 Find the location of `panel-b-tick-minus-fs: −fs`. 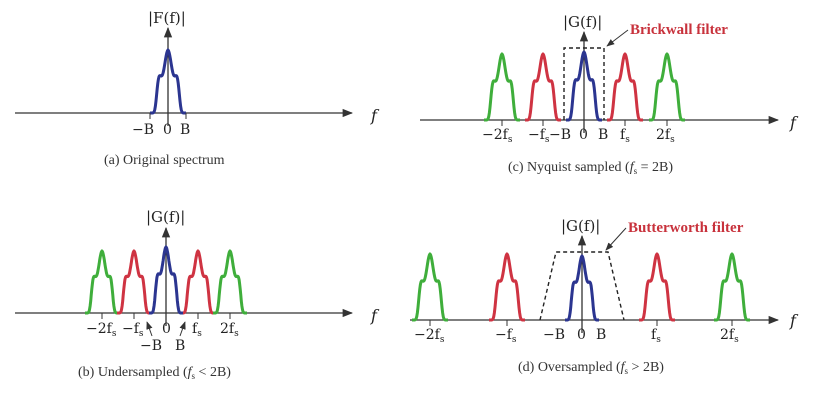

panel-b-tick-minus-fs: −fs is located at coordinates (133, 330).